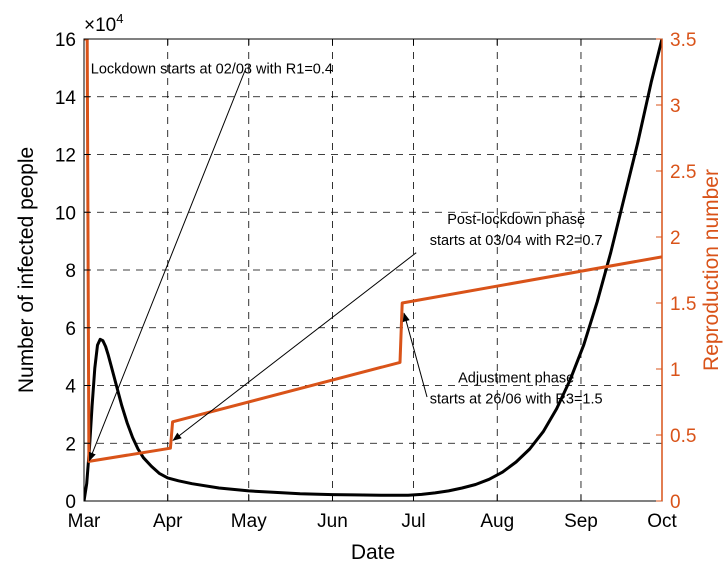 The width and height of the screenshot is (728, 571). What do you see at coordinates (413, 521) in the screenshot?
I see `x-tick-label: Jul` at bounding box center [413, 521].